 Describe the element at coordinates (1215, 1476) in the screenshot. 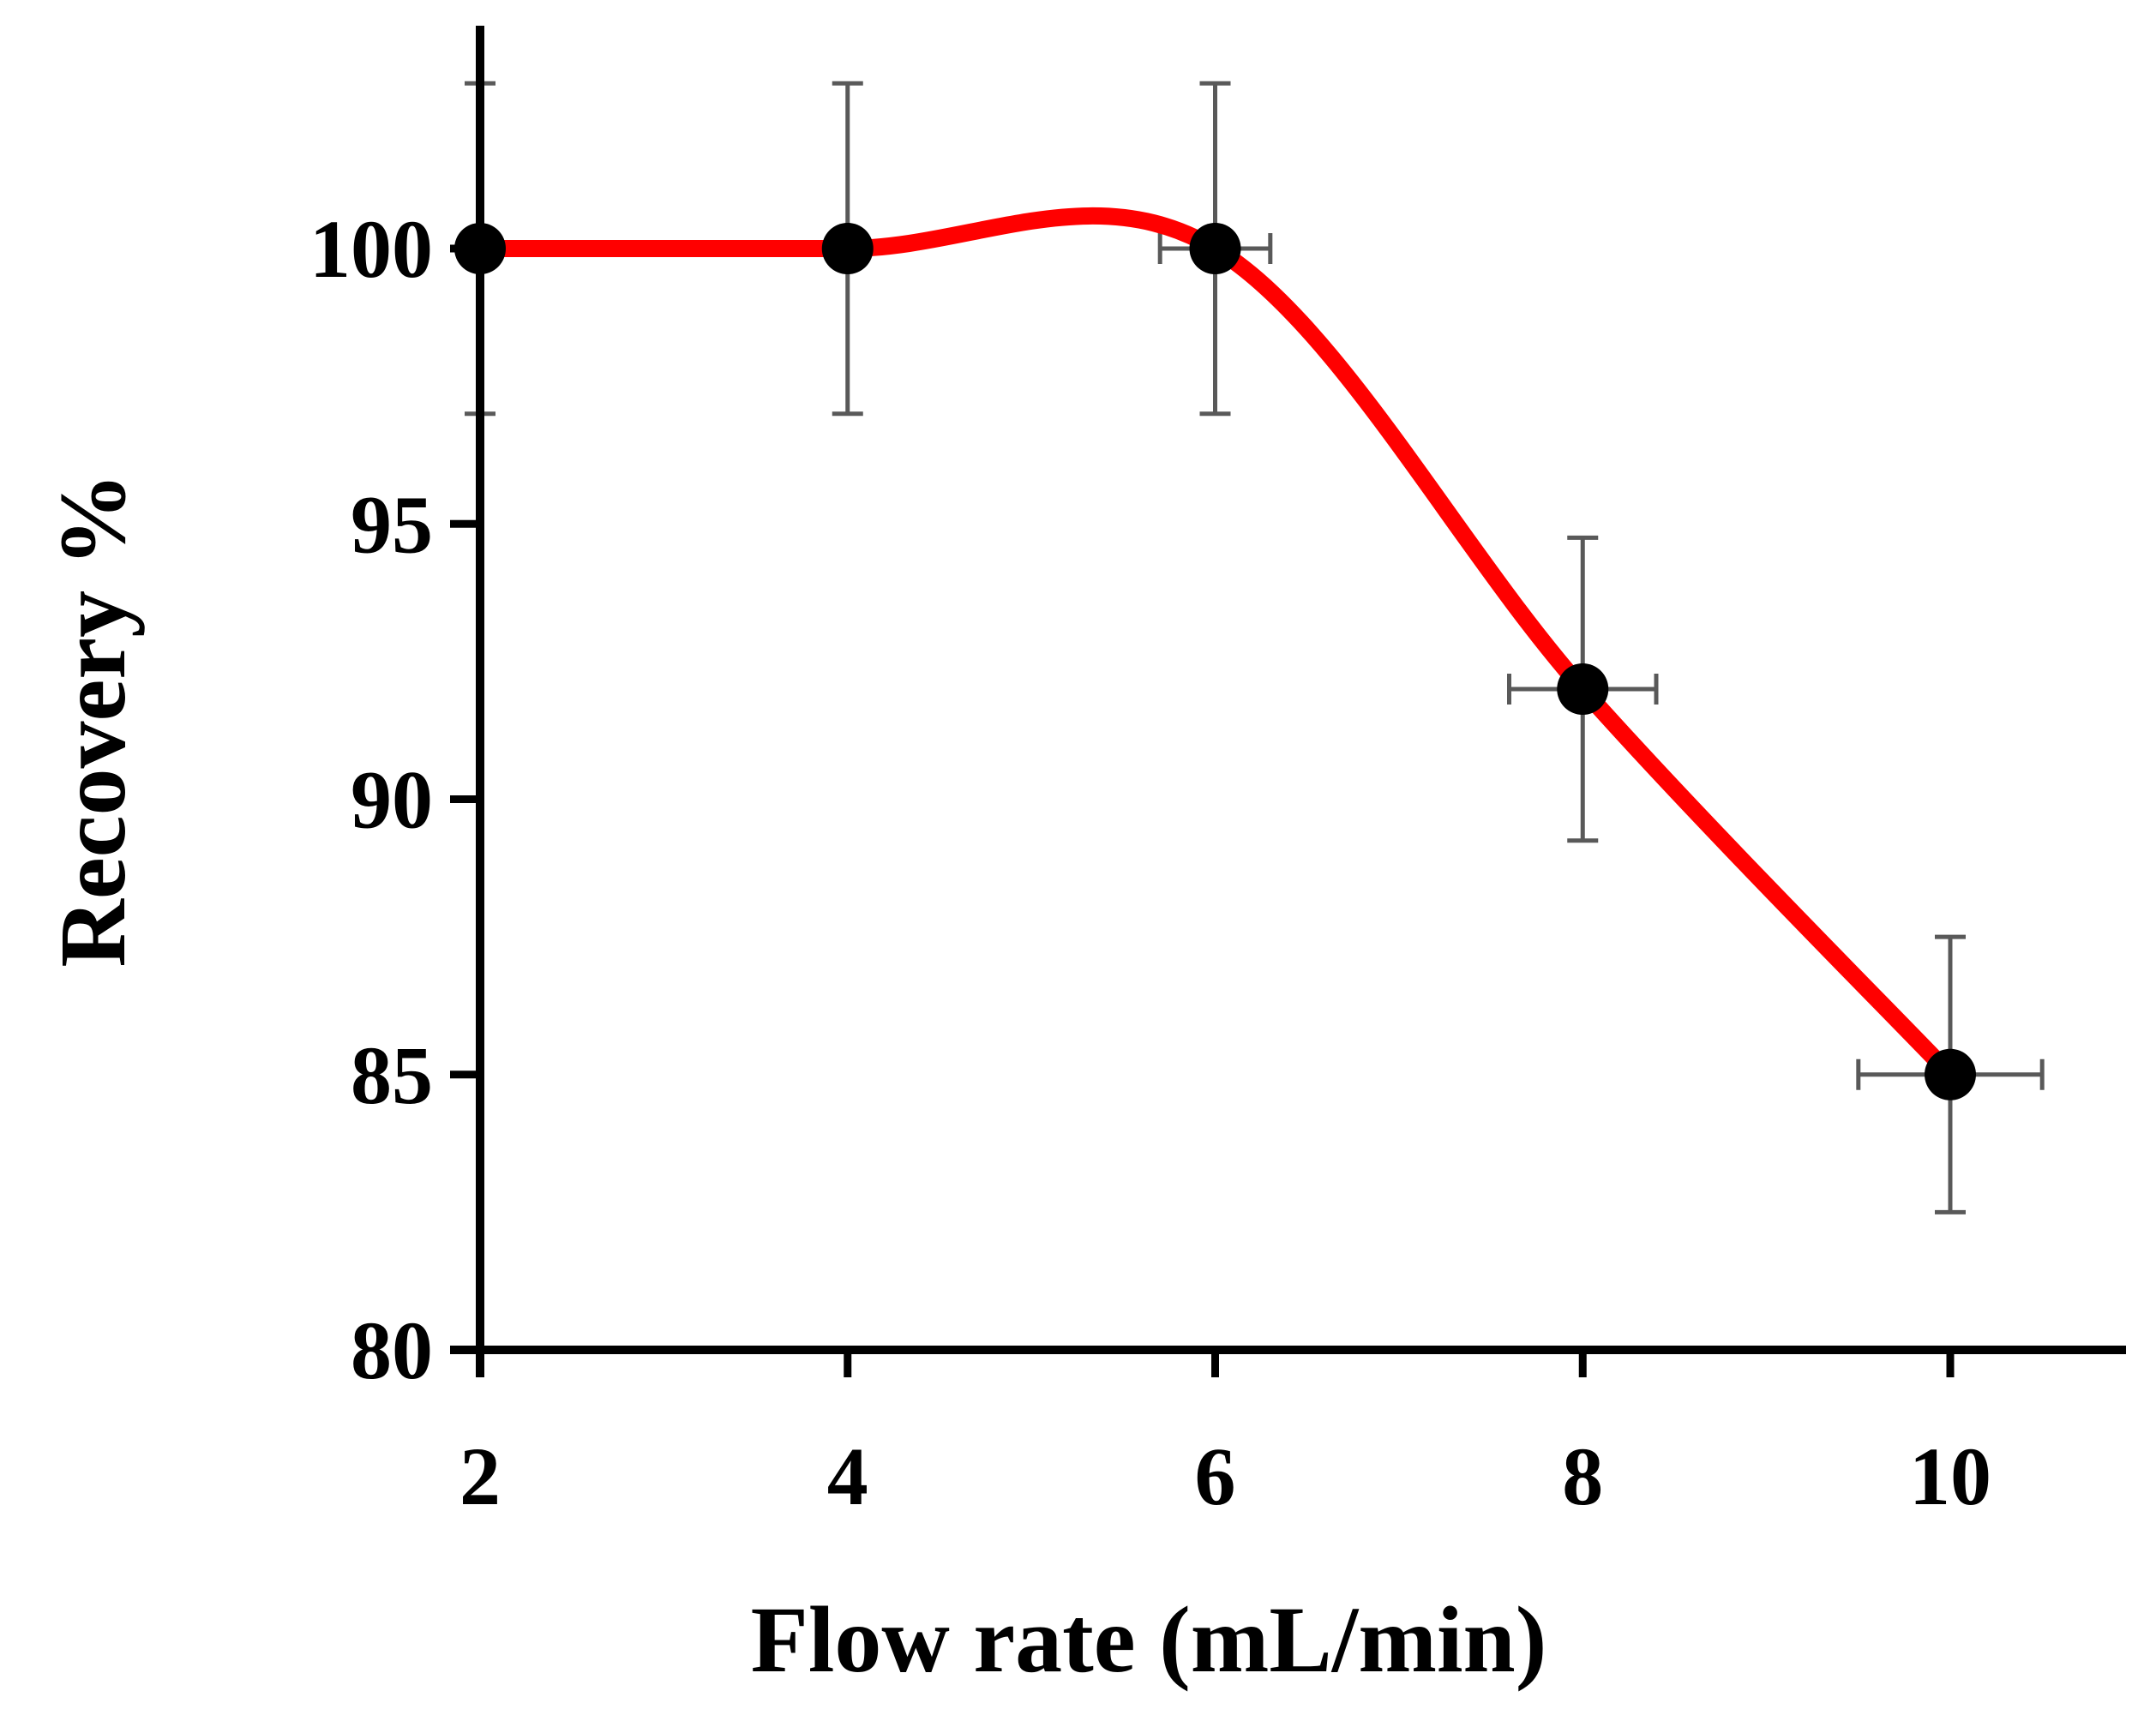

I see `x-tick-label: 6` at that location.